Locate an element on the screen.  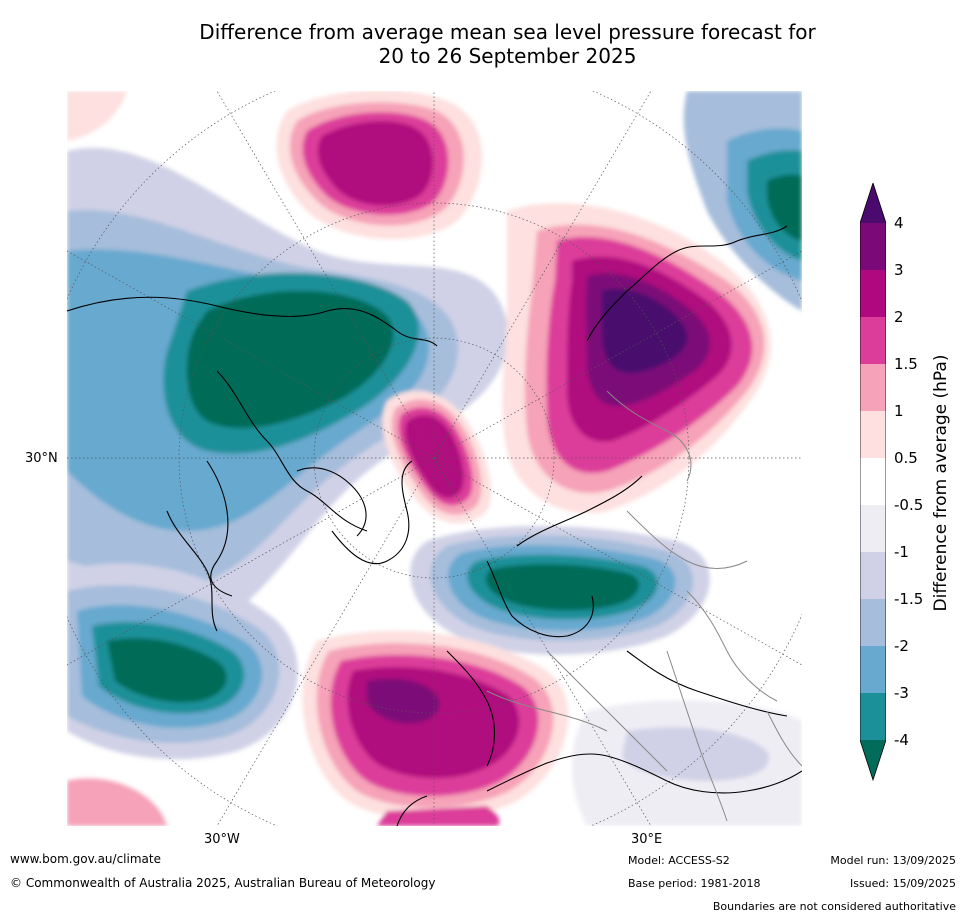
website-link: www.bom.gov.au/climate is located at coordinates (85, 859).